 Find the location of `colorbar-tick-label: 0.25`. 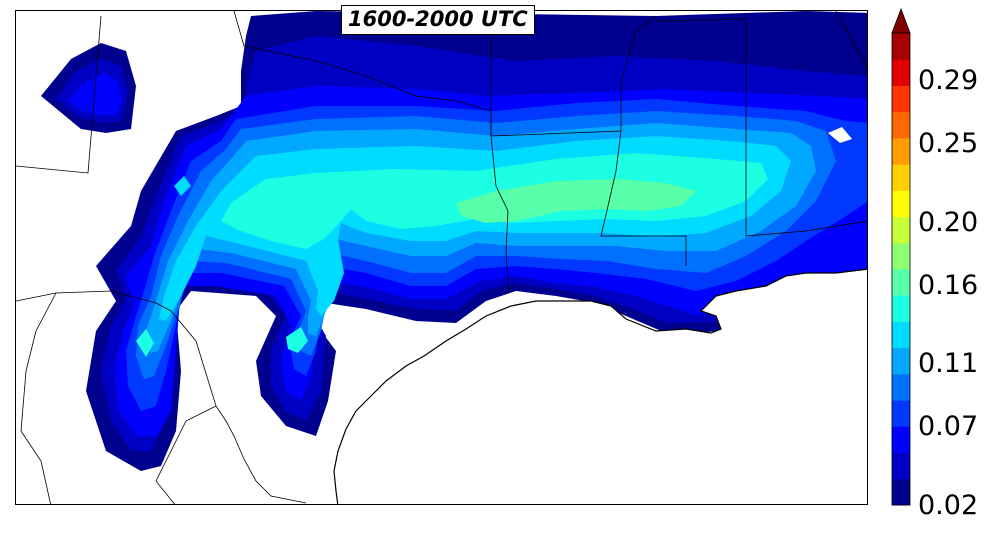

colorbar-tick-label: 0.25 is located at coordinates (948, 144).